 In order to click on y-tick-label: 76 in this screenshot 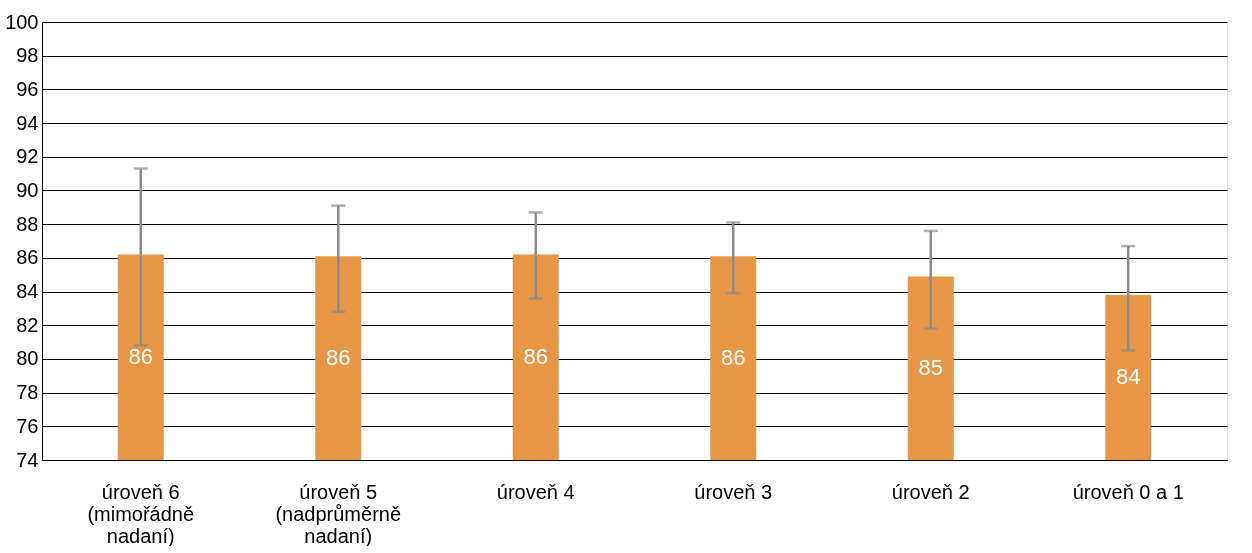, I will do `click(27, 425)`.